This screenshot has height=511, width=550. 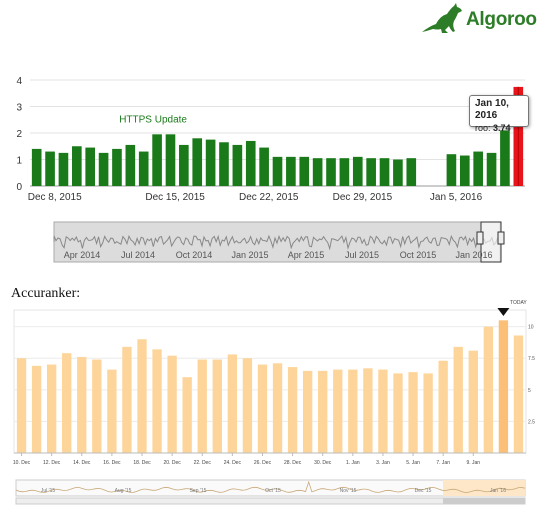 I want to click on x-tick-label: 5. Jan, so click(x=413, y=463).